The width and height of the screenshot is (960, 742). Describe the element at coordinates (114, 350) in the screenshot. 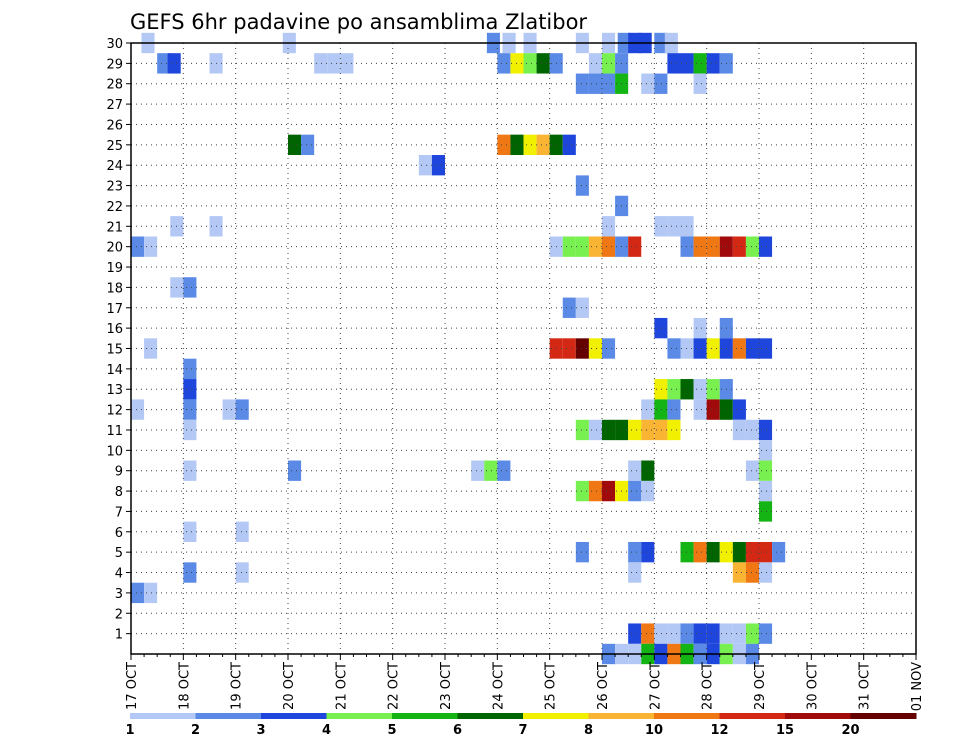

I see `y-tick-label: 15` at that location.